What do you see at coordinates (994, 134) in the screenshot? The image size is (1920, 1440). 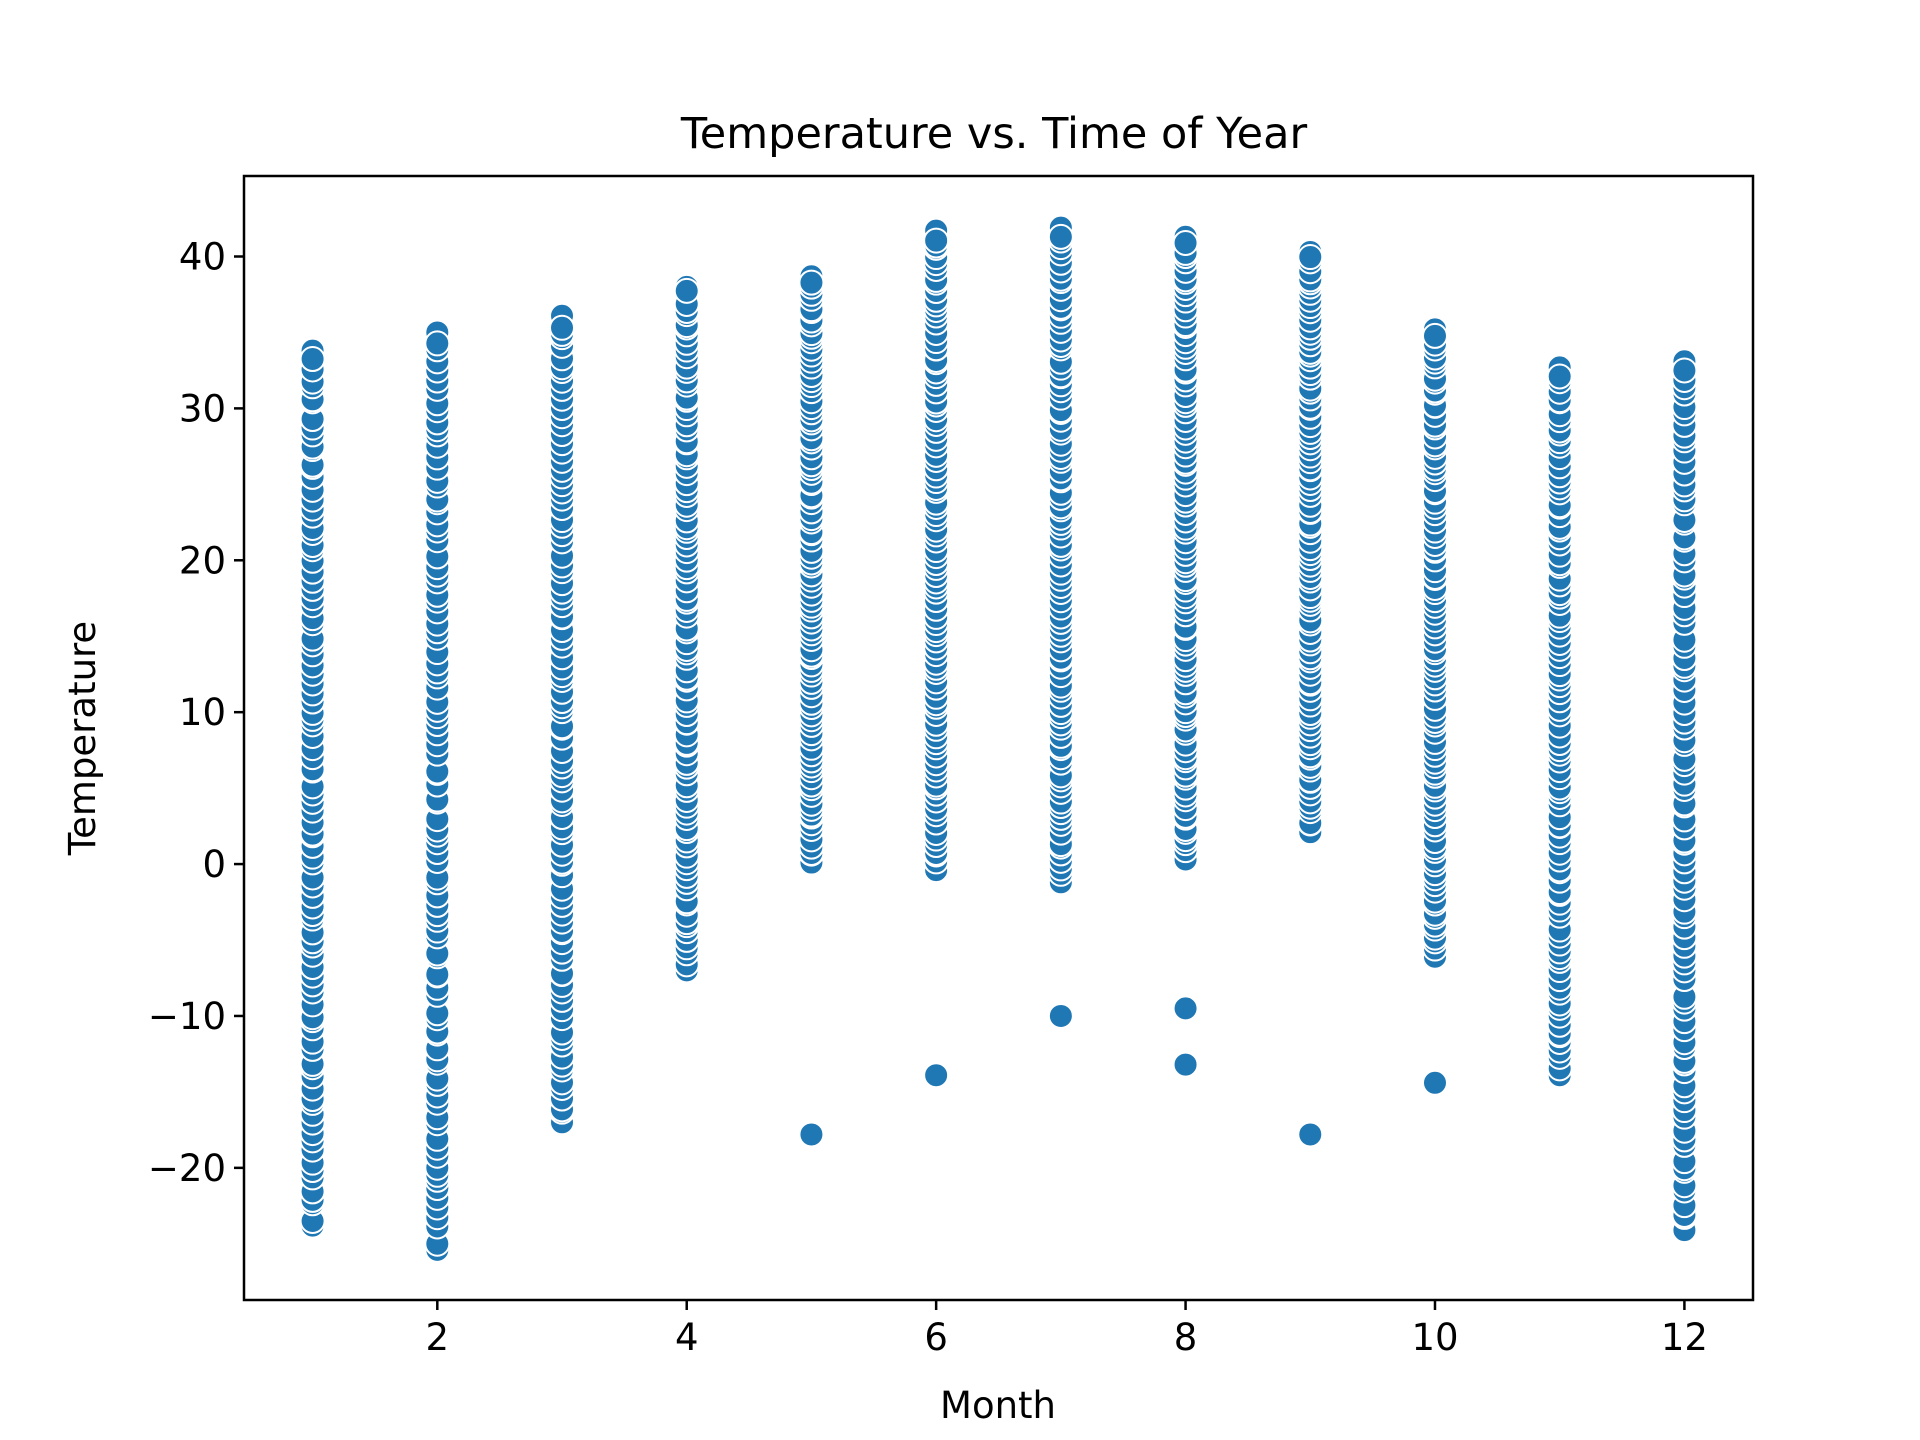 I see `chart-title: Temperature vs. Time of Year` at bounding box center [994, 134].